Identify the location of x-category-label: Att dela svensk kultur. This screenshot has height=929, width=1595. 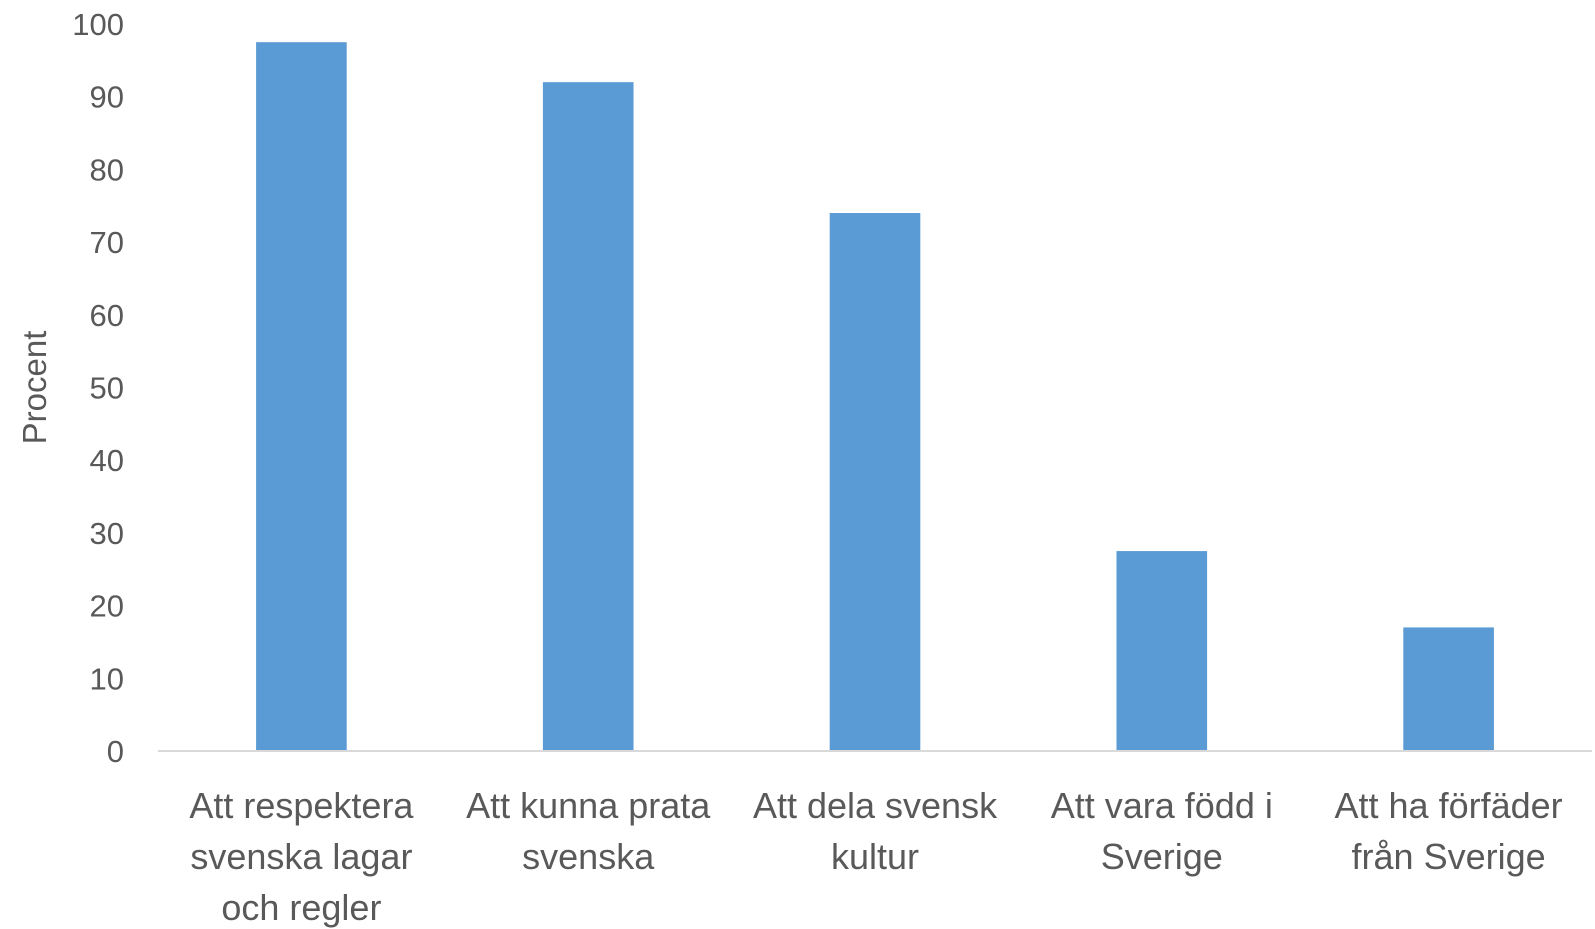
(875, 831).